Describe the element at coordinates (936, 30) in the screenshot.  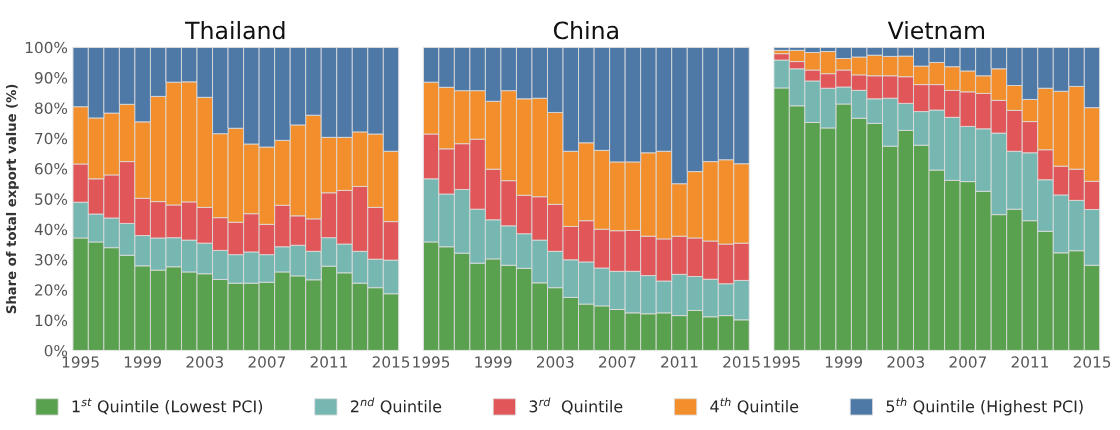
I see `chart-title: Vietnam` at that location.